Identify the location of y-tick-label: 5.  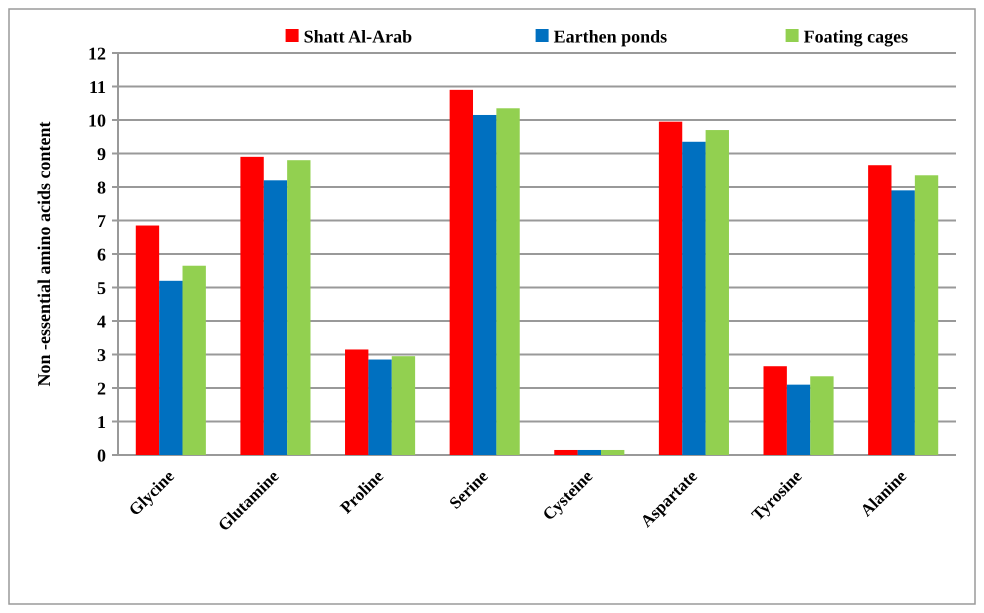
(101, 288).